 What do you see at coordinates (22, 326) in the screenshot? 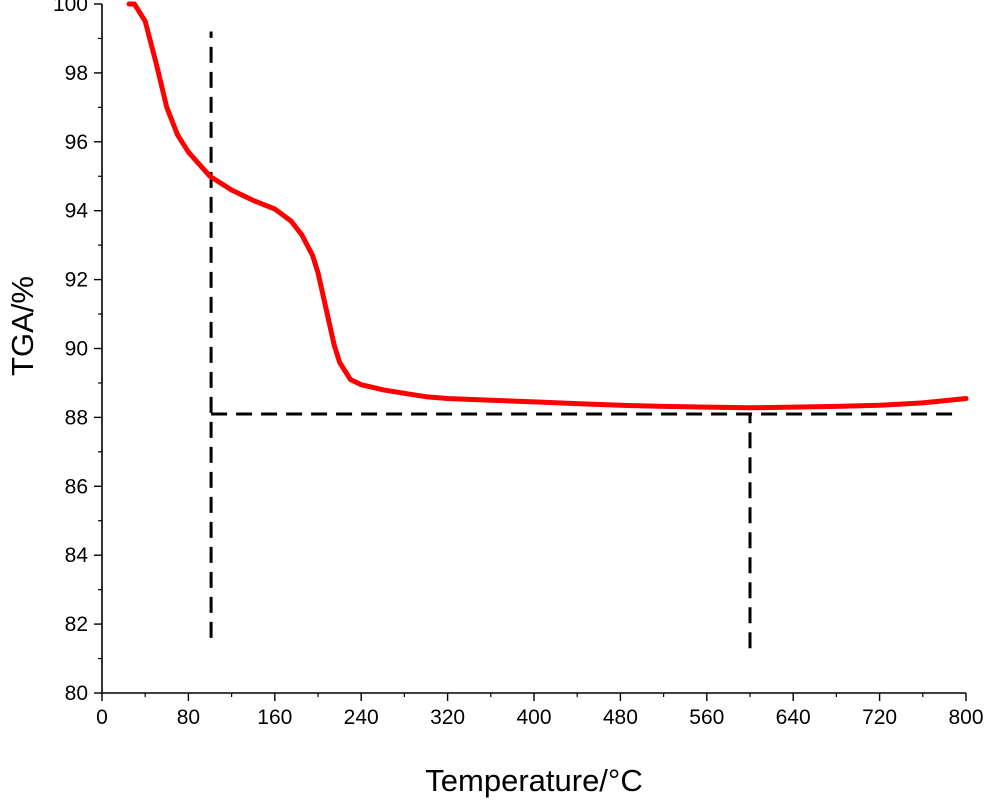
I see `y-axis-title: TGA/%` at bounding box center [22, 326].